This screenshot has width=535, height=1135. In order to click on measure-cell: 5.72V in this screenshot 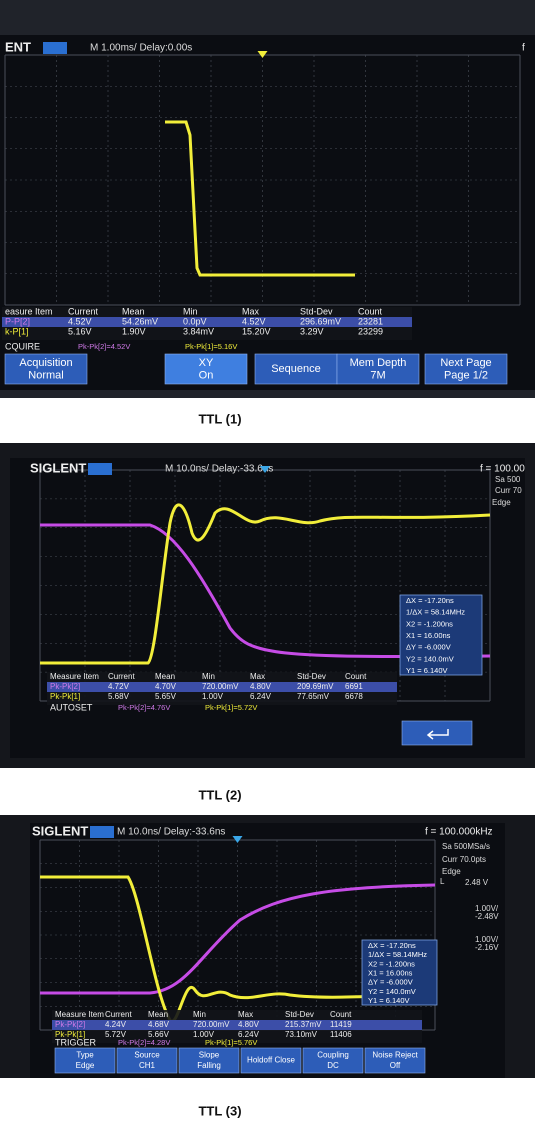, I will do `click(116, 1034)`.